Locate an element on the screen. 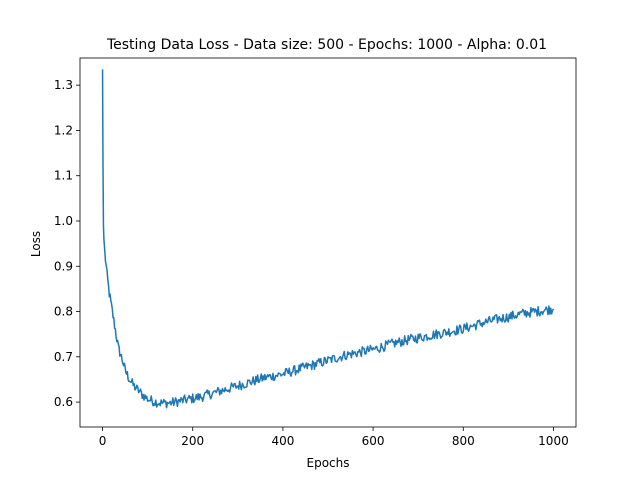 This screenshot has height=480, width=640. y-tick-label: 0.6 is located at coordinates (63, 402).